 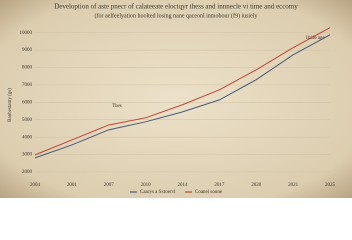 I want to click on y-axis-label: Banbestamy (gs), so click(x=10, y=105).